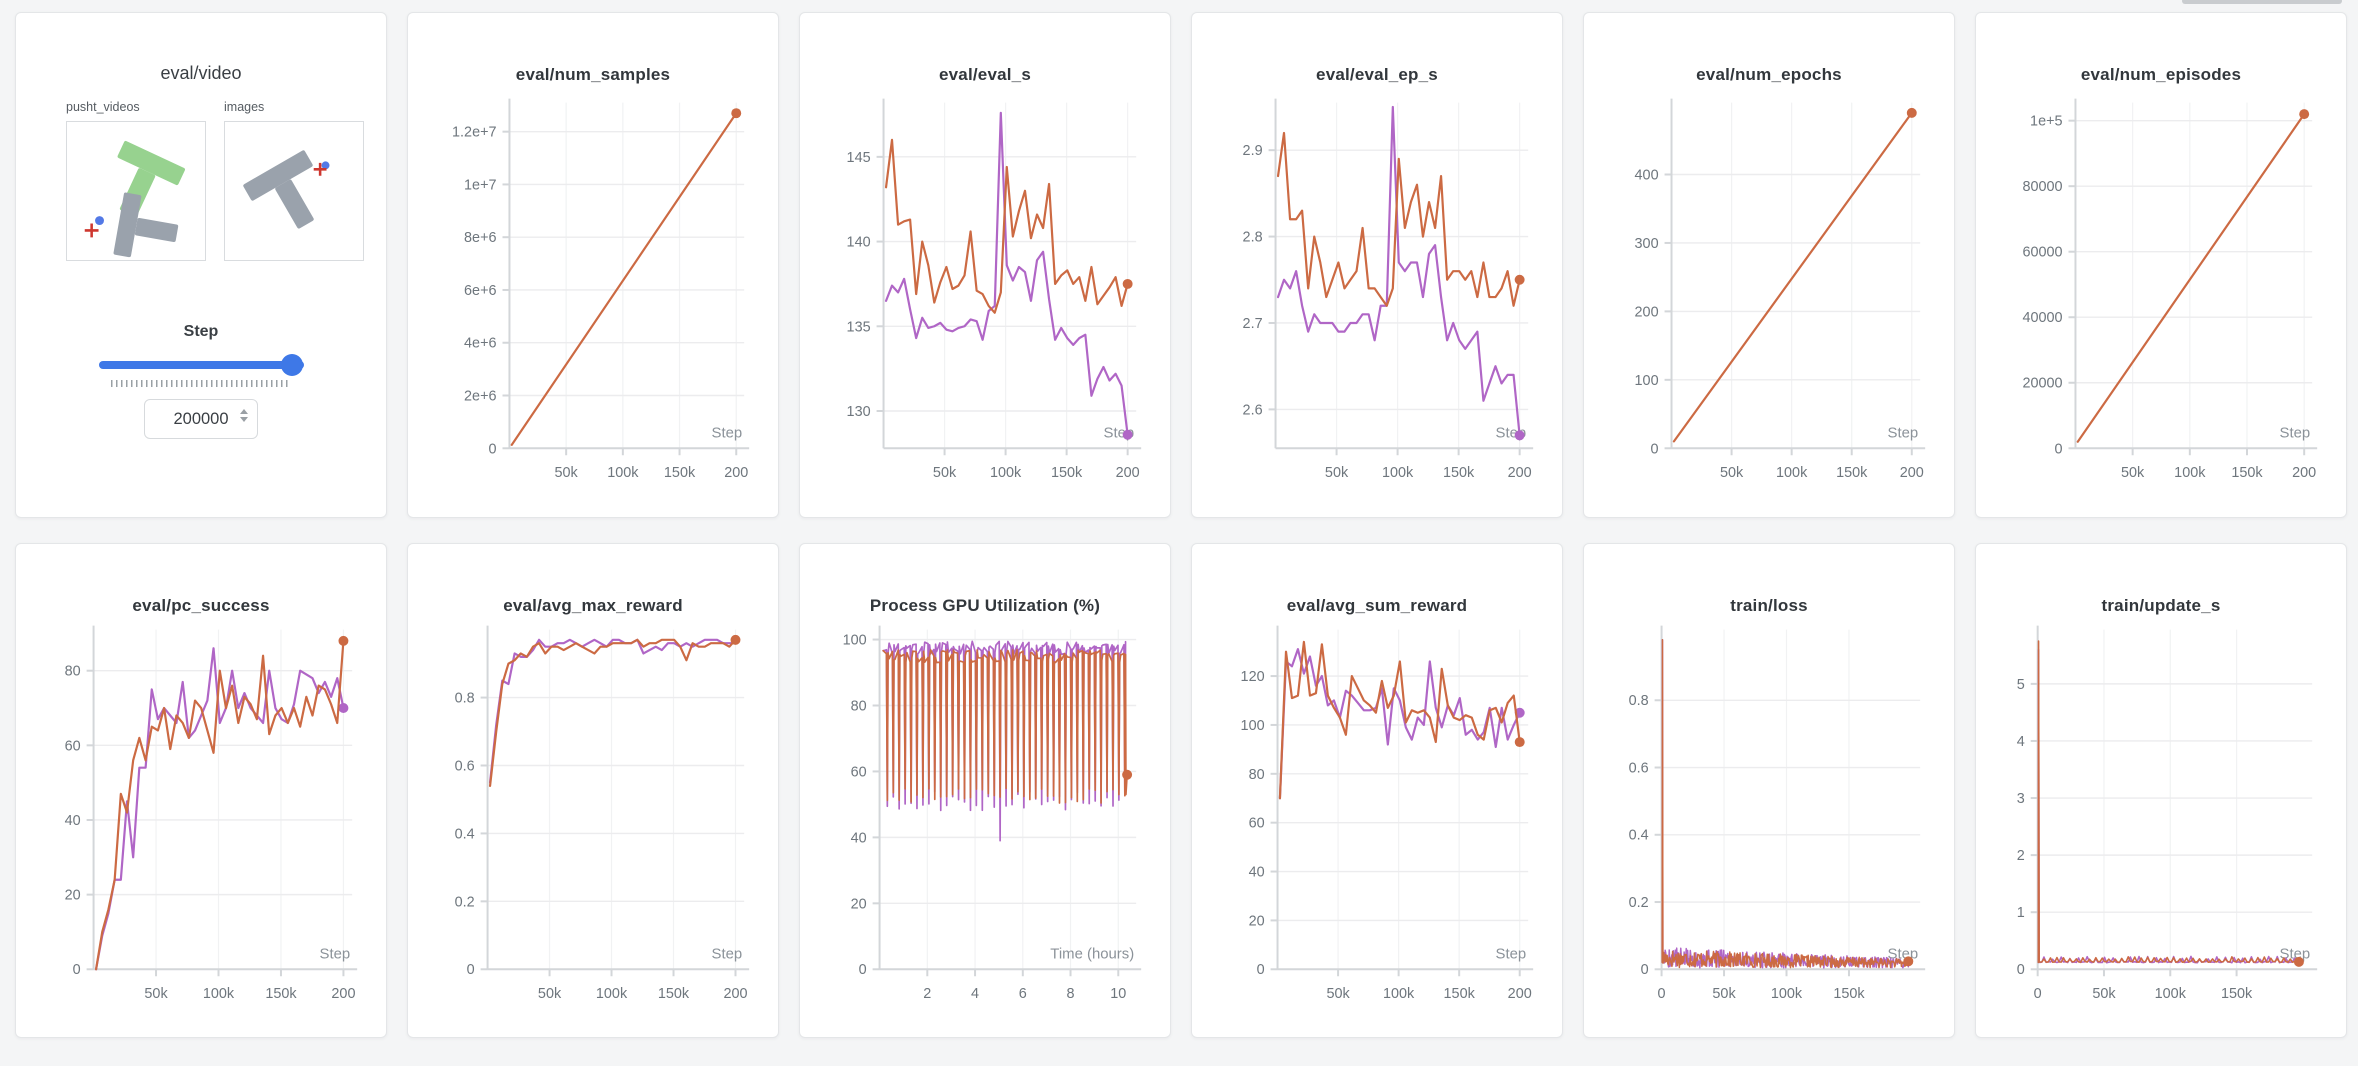 The height and width of the screenshot is (1066, 2358). Describe the element at coordinates (244, 411) in the screenshot. I see `spinner-up-icon` at that location.